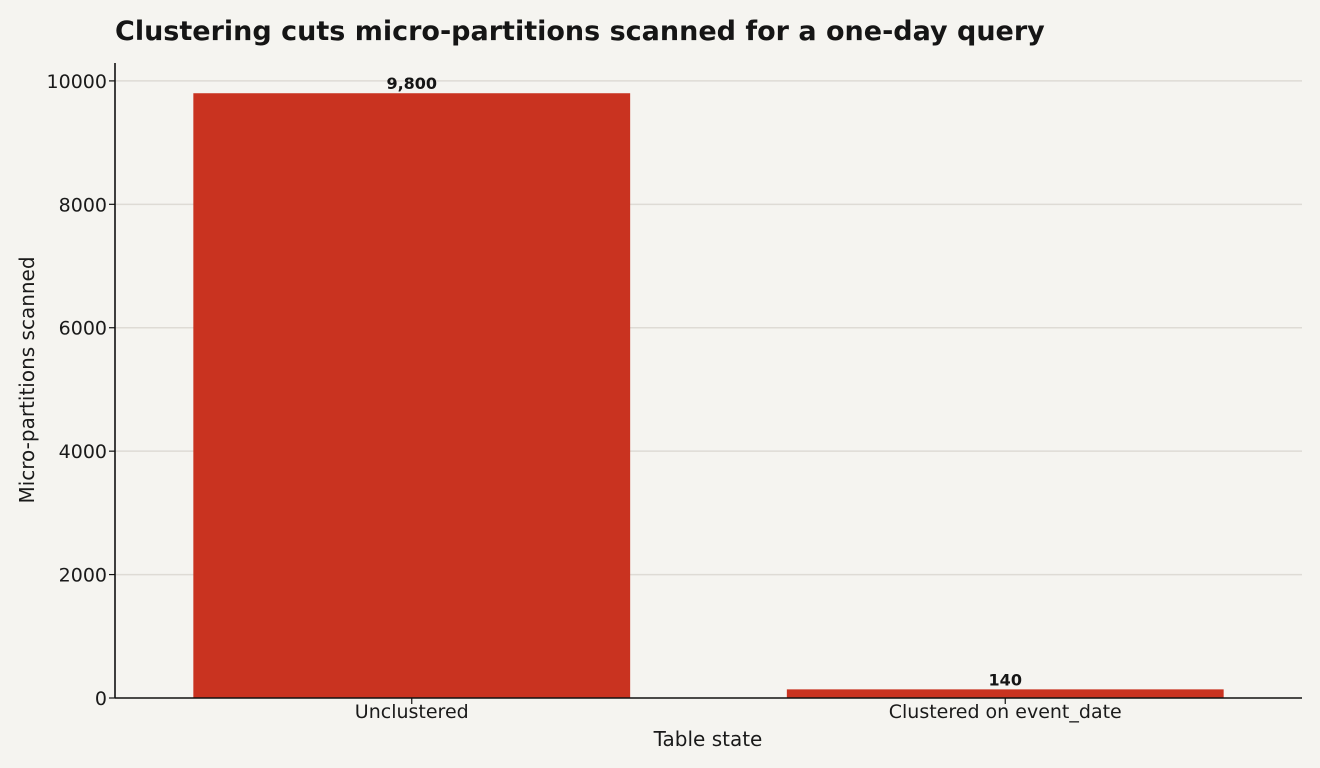  What do you see at coordinates (1005, 679) in the screenshot?
I see `bar-value-label: 140` at bounding box center [1005, 679].